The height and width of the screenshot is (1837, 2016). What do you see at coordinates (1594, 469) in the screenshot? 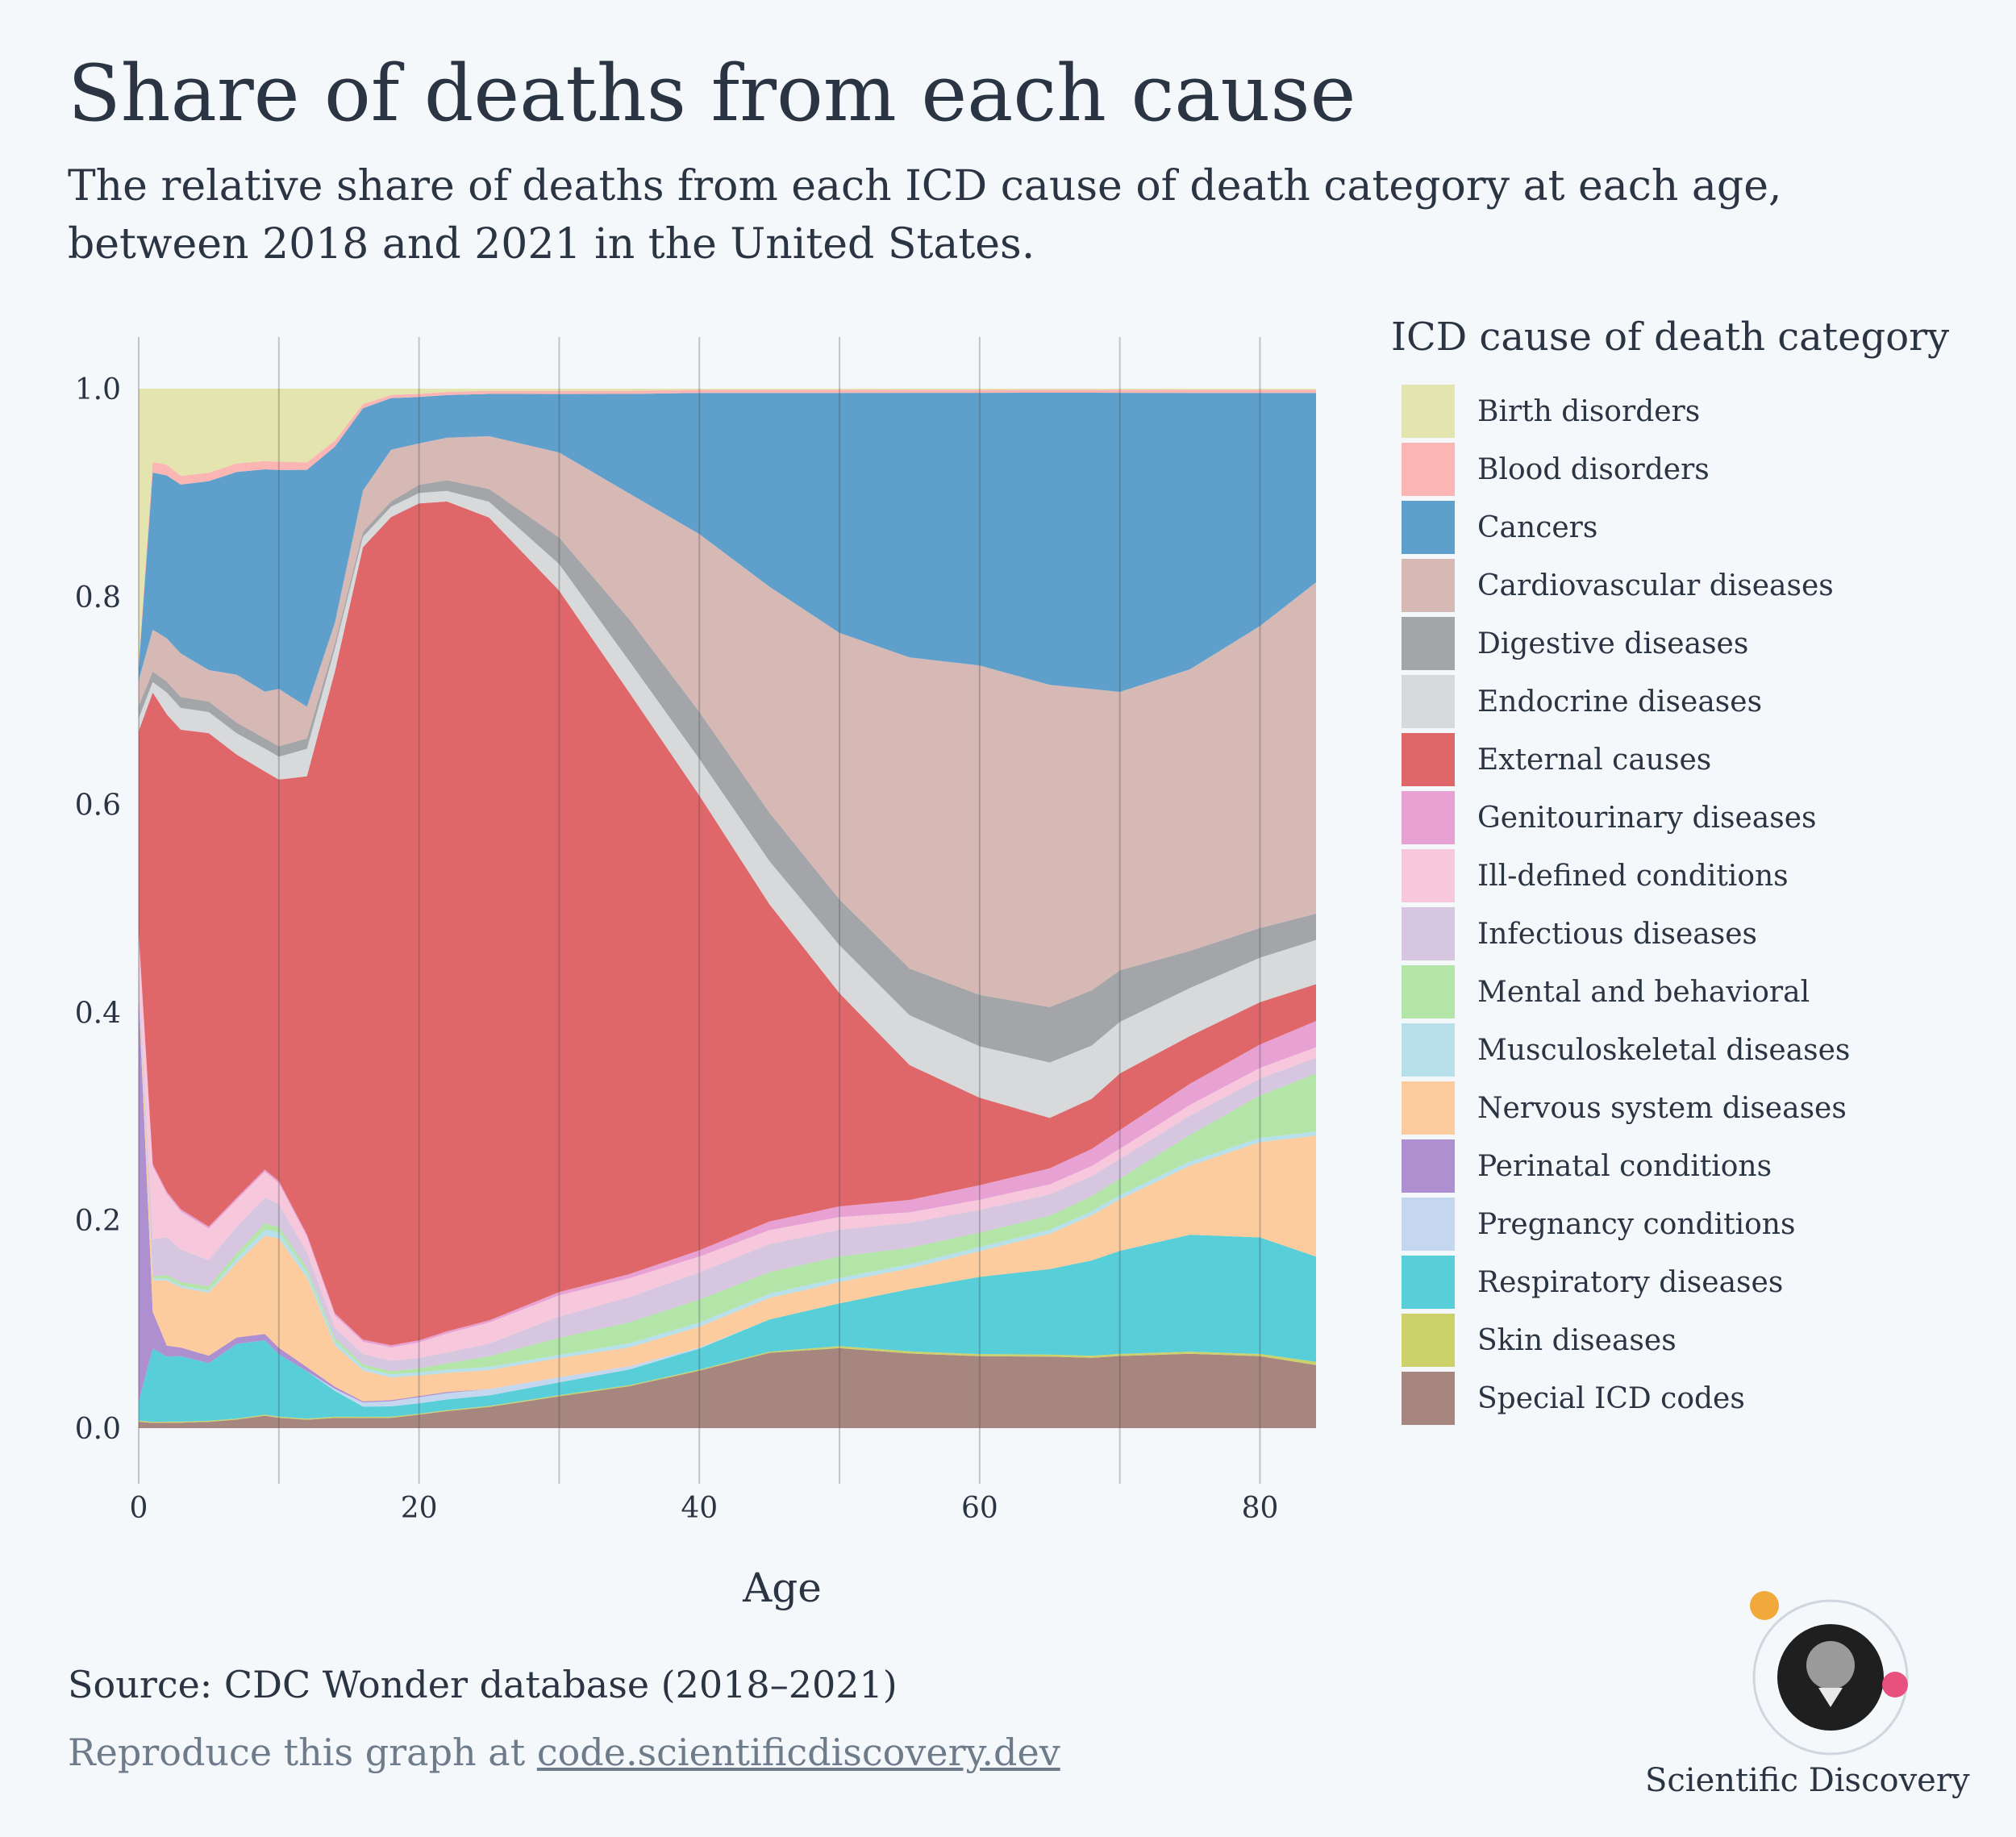
I see `legend-label: Blood disorders` at bounding box center [1594, 469].